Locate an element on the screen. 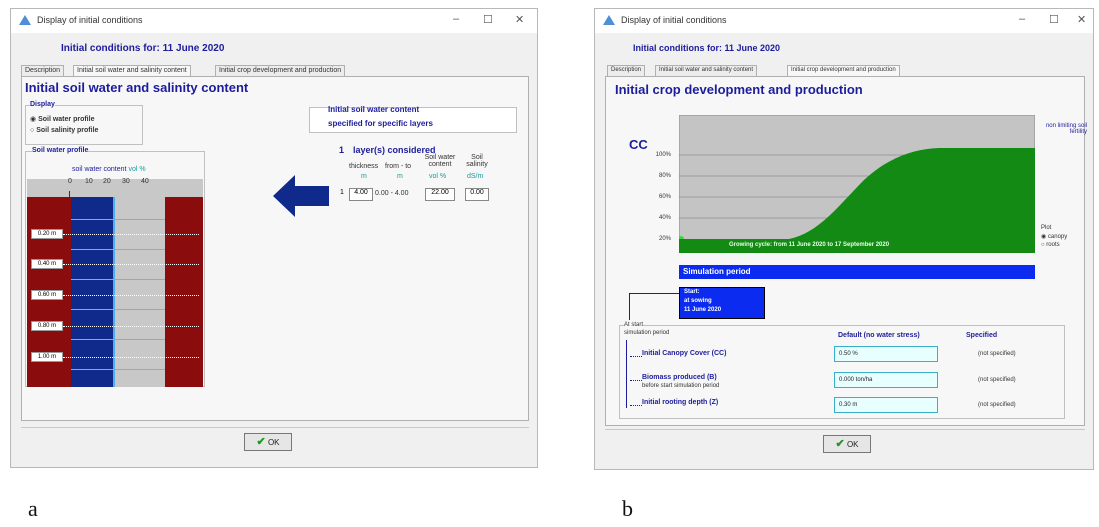  start-line-3: 11 June 2020 is located at coordinates (703, 310).